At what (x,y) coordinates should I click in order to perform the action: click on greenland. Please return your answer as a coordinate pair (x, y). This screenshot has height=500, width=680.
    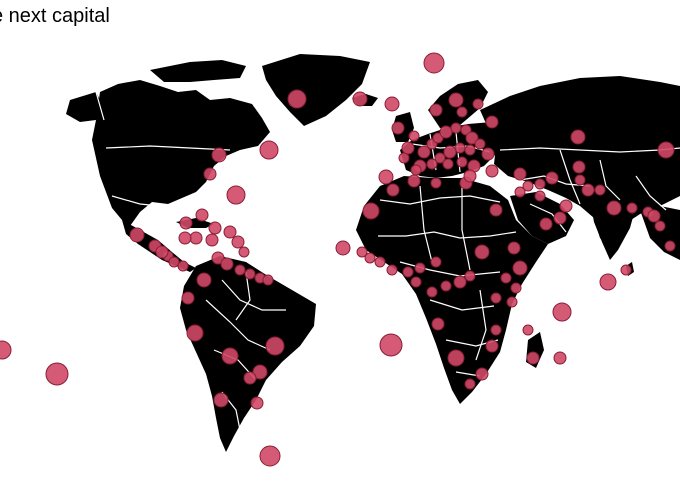
    Looking at the image, I should click on (316, 90).